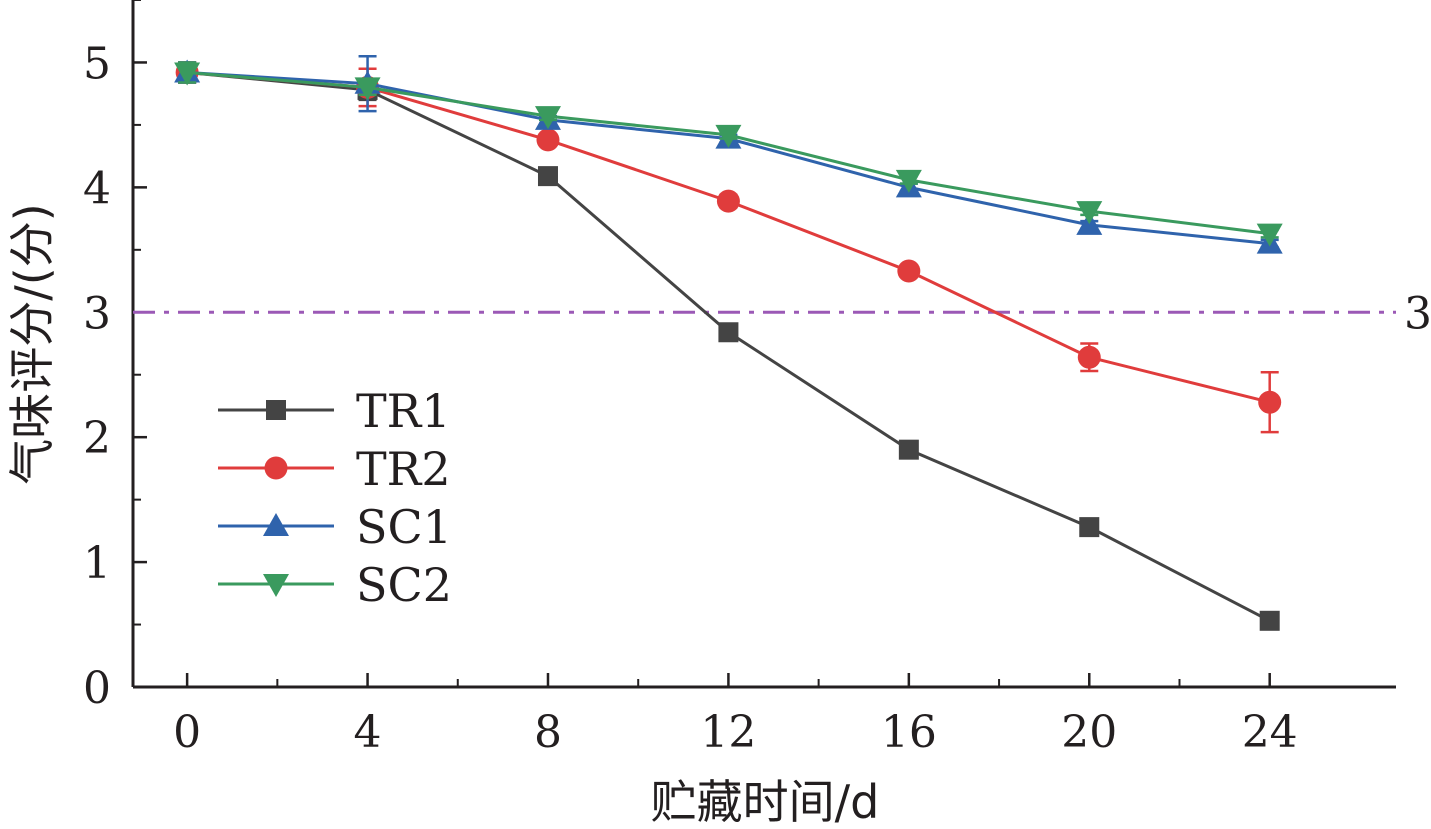 This screenshot has width=1431, height=829. What do you see at coordinates (1270, 732) in the screenshot?
I see `x-tick-label: 24` at bounding box center [1270, 732].